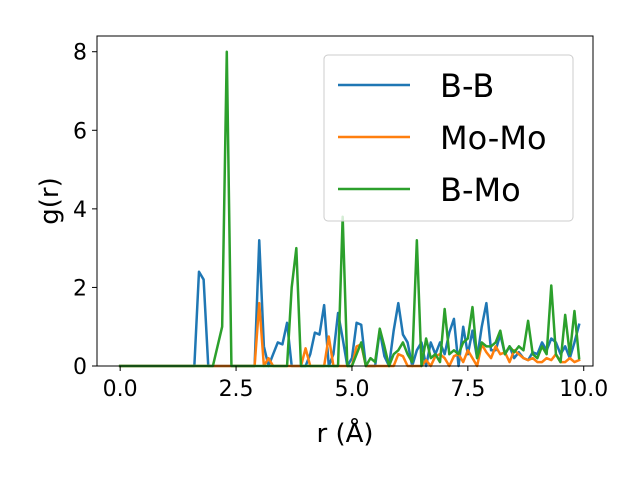 The height and width of the screenshot is (480, 640). Describe the element at coordinates (467, 86) in the screenshot. I see `legend-label: B-B` at that location.